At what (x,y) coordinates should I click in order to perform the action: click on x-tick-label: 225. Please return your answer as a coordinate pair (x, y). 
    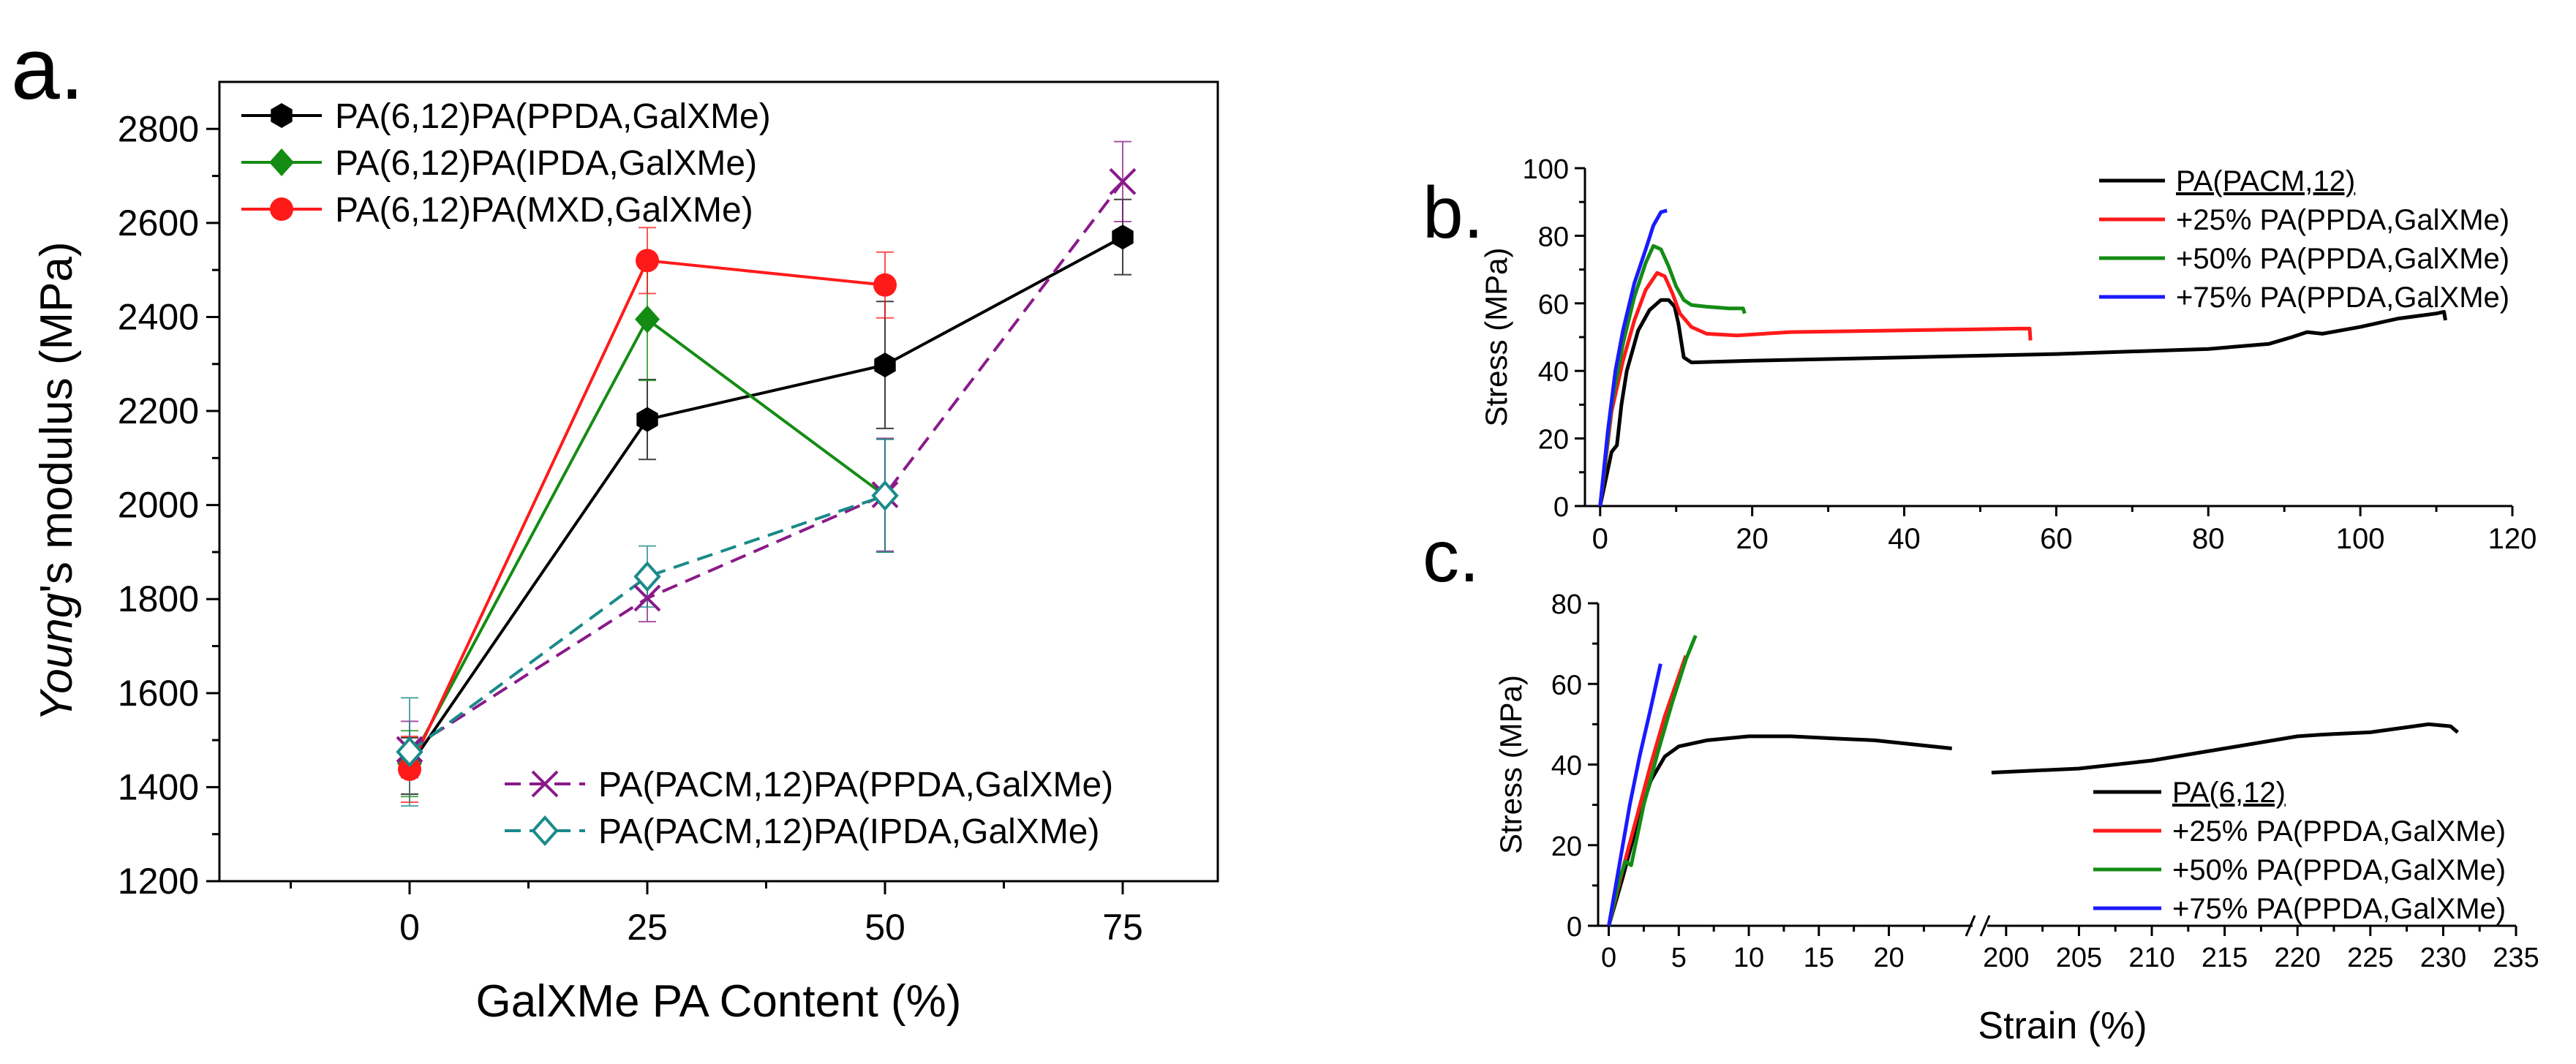
    Looking at the image, I should click on (2370, 958).